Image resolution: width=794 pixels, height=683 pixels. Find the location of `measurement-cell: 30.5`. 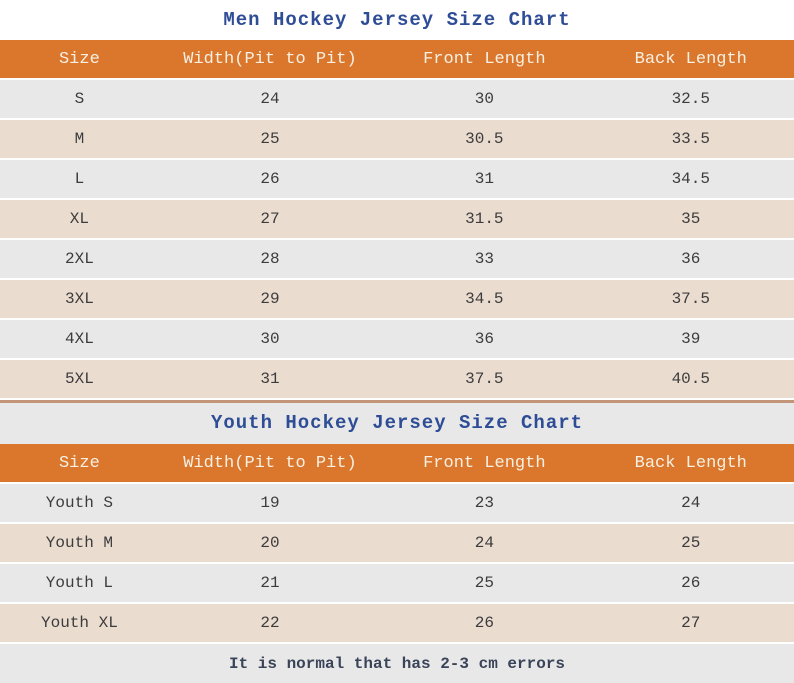

measurement-cell: 30.5 is located at coordinates (484, 139).